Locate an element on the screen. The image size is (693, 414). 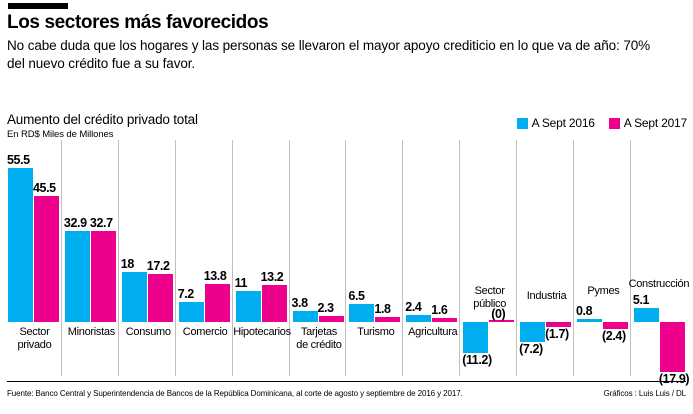
legend-label-2017: A Sept 2017 is located at coordinates (655, 123).